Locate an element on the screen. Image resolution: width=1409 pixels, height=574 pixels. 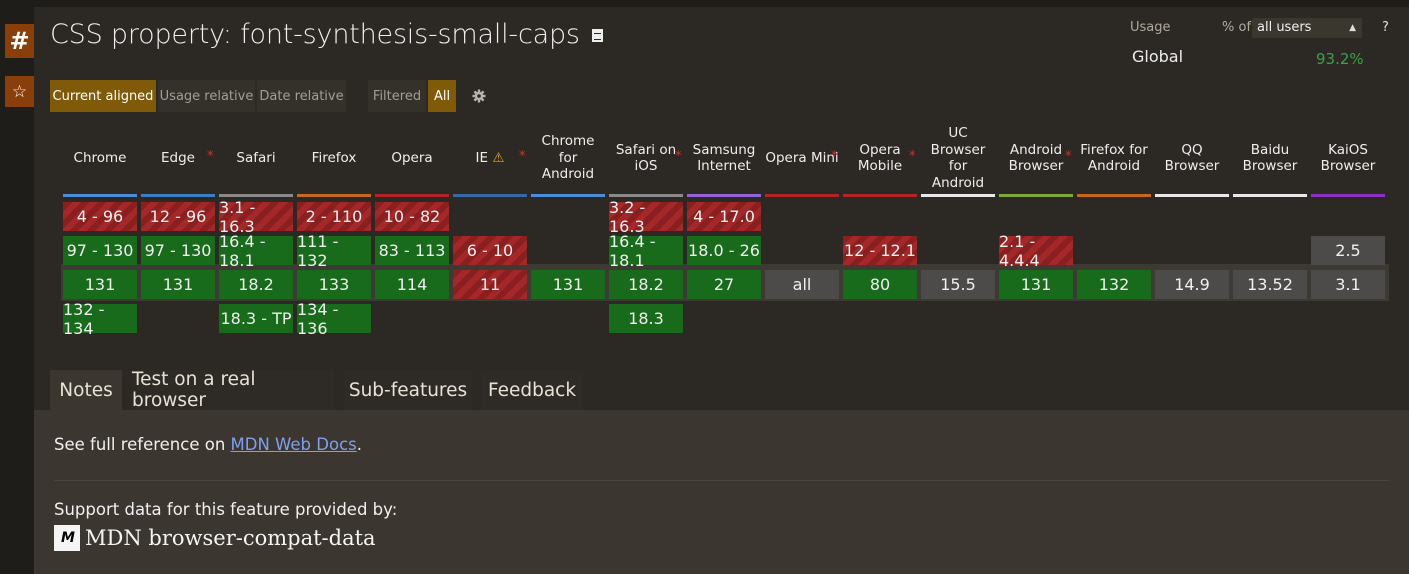
support-cell: 2.1 - 4.4.4 is located at coordinates (1036, 251).